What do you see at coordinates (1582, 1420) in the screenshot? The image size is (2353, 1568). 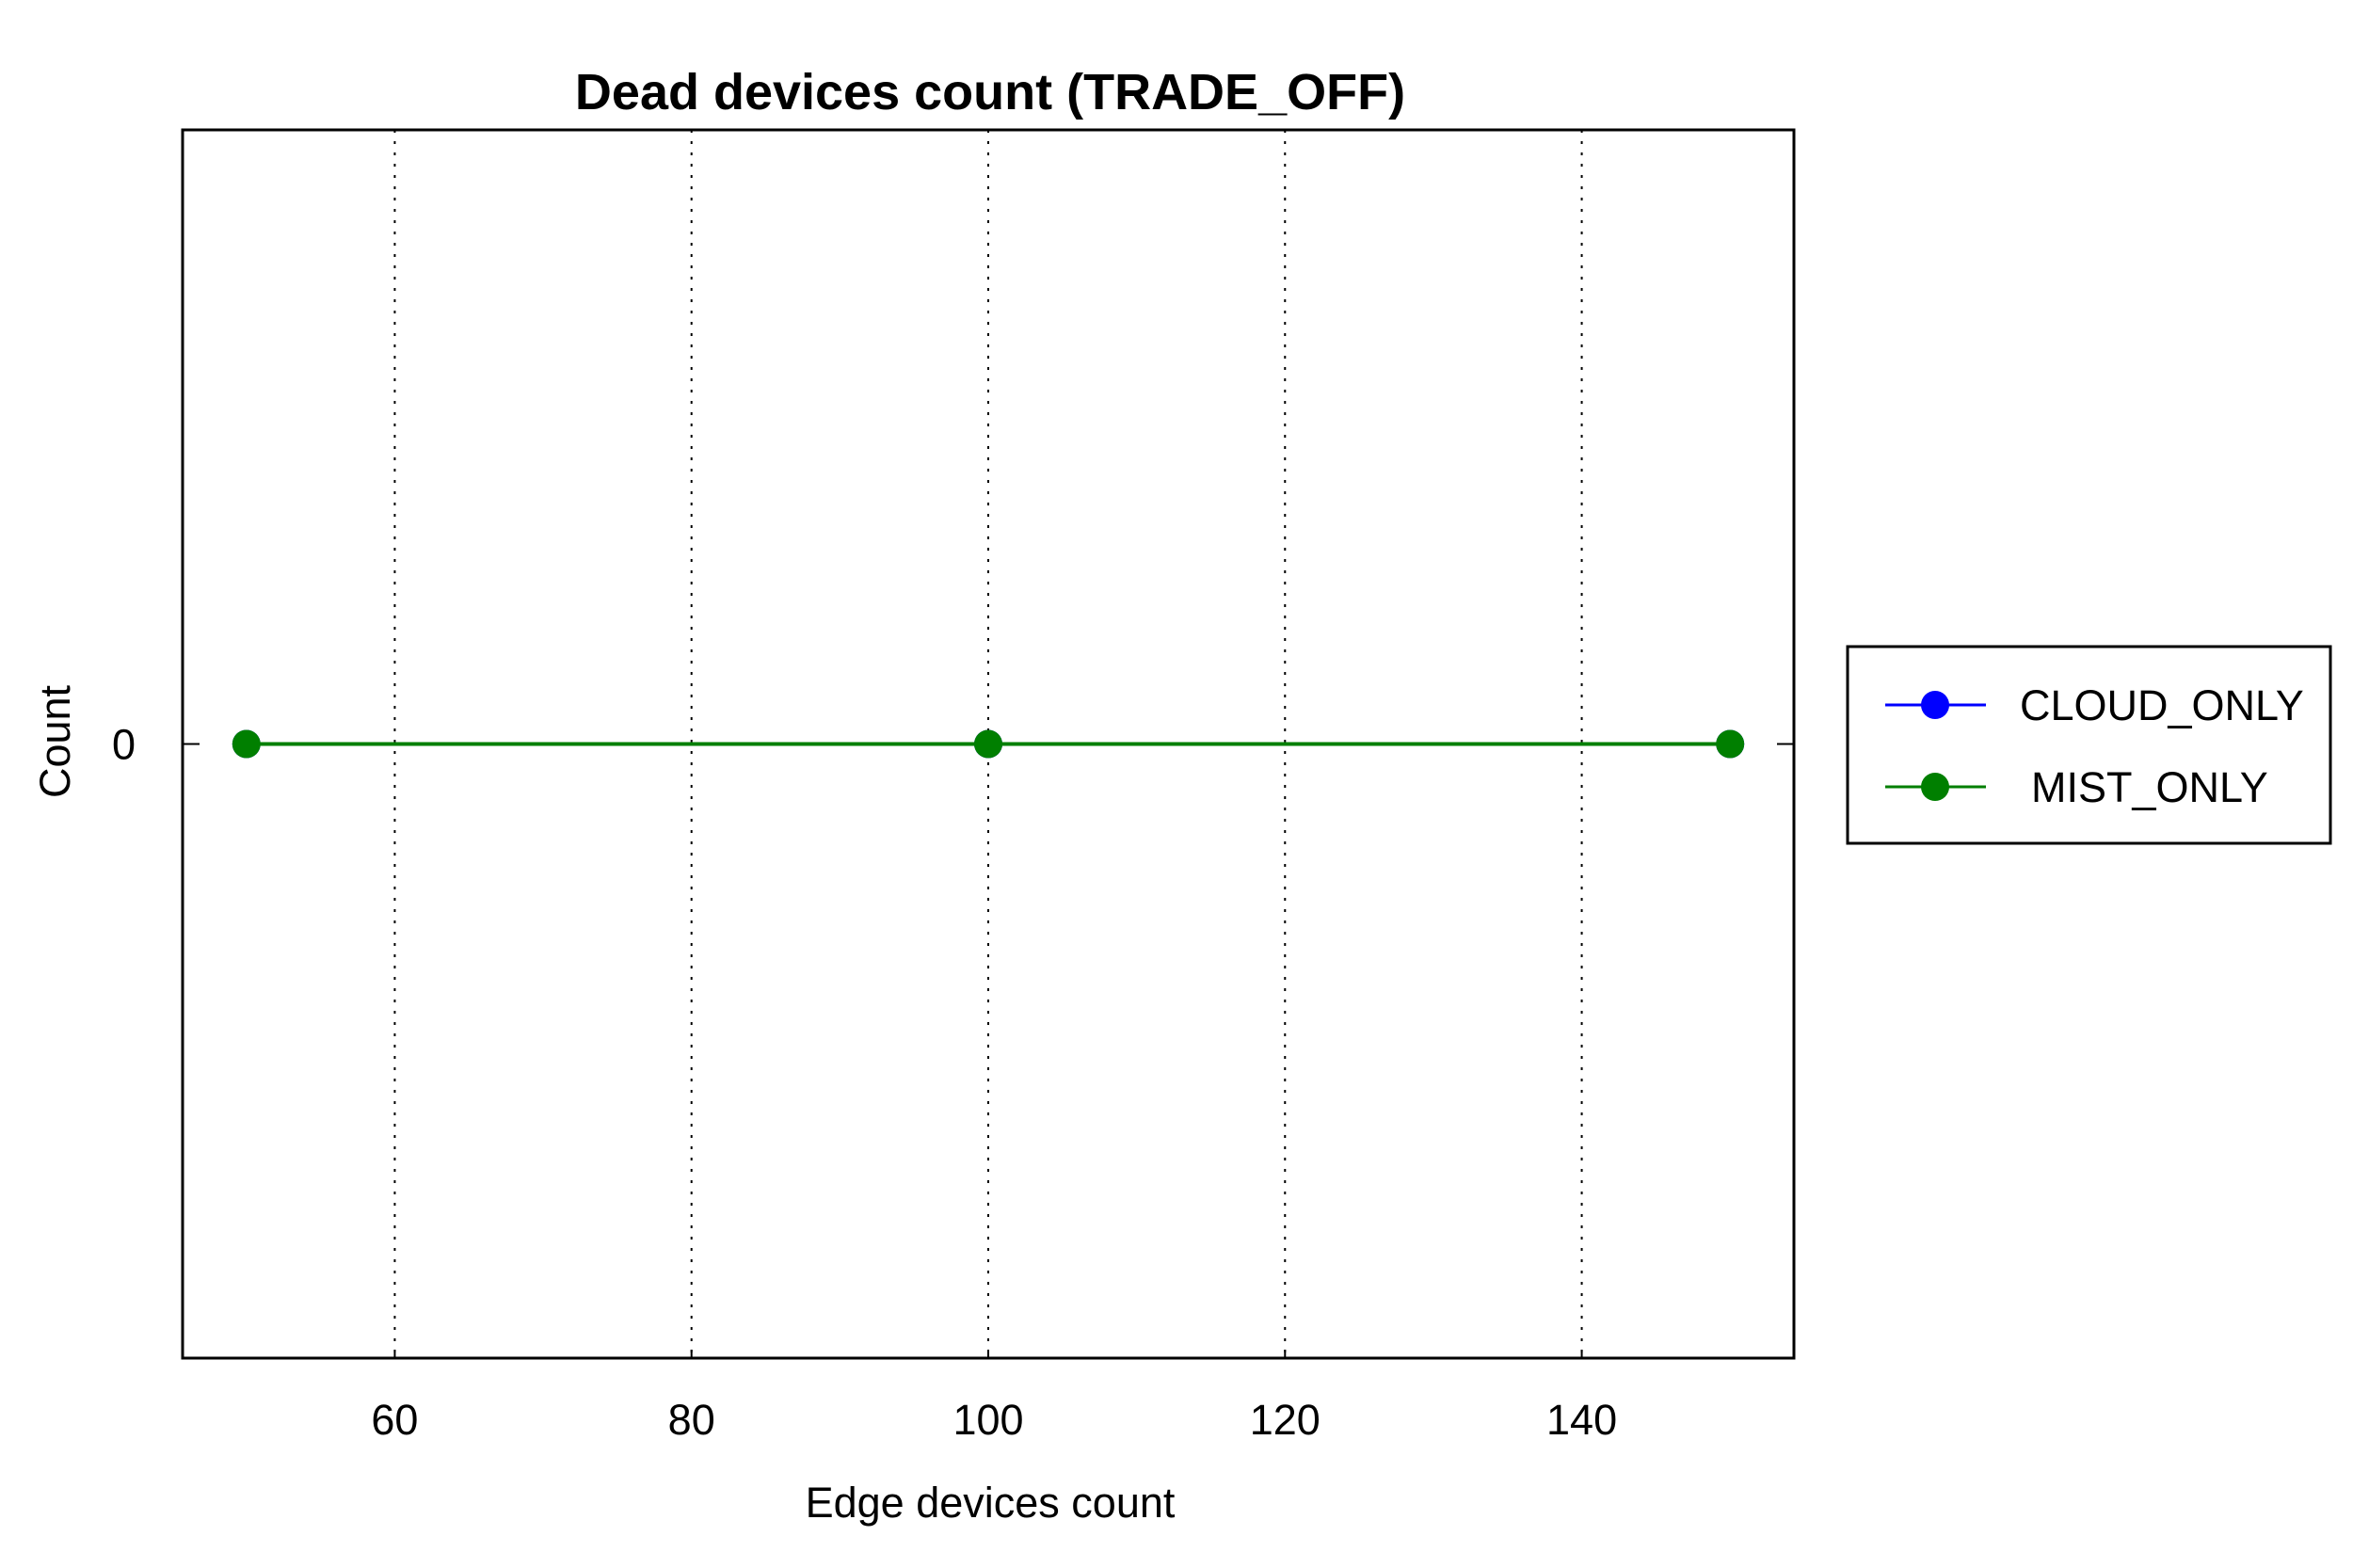 I see `x-tick-label: 140` at bounding box center [1582, 1420].